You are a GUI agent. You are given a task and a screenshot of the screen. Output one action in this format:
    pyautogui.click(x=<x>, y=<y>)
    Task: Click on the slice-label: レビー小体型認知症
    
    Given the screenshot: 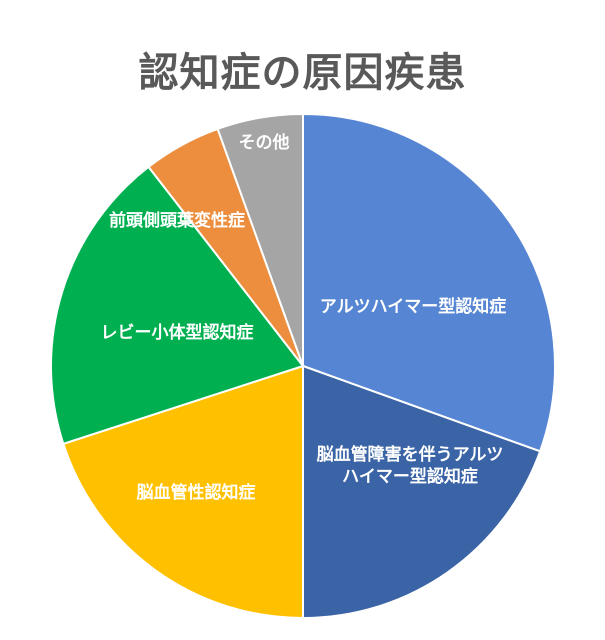 What is the action you would take?
    pyautogui.click(x=177, y=332)
    